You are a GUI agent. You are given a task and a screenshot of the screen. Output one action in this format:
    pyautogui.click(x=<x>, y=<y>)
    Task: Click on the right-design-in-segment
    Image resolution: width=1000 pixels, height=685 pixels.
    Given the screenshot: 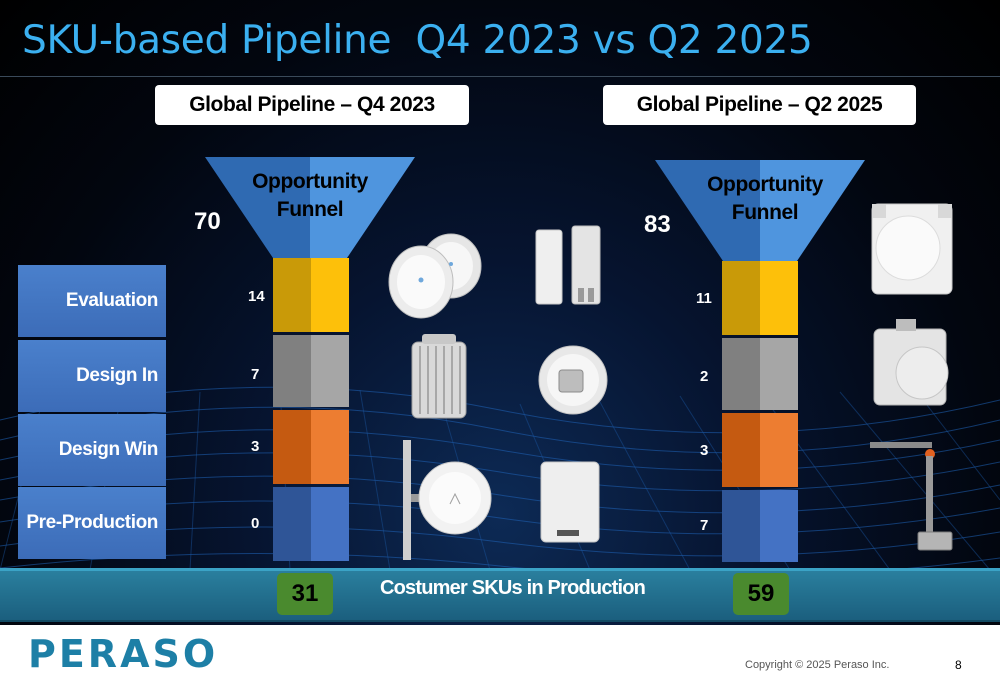 What is the action you would take?
    pyautogui.click(x=760, y=374)
    